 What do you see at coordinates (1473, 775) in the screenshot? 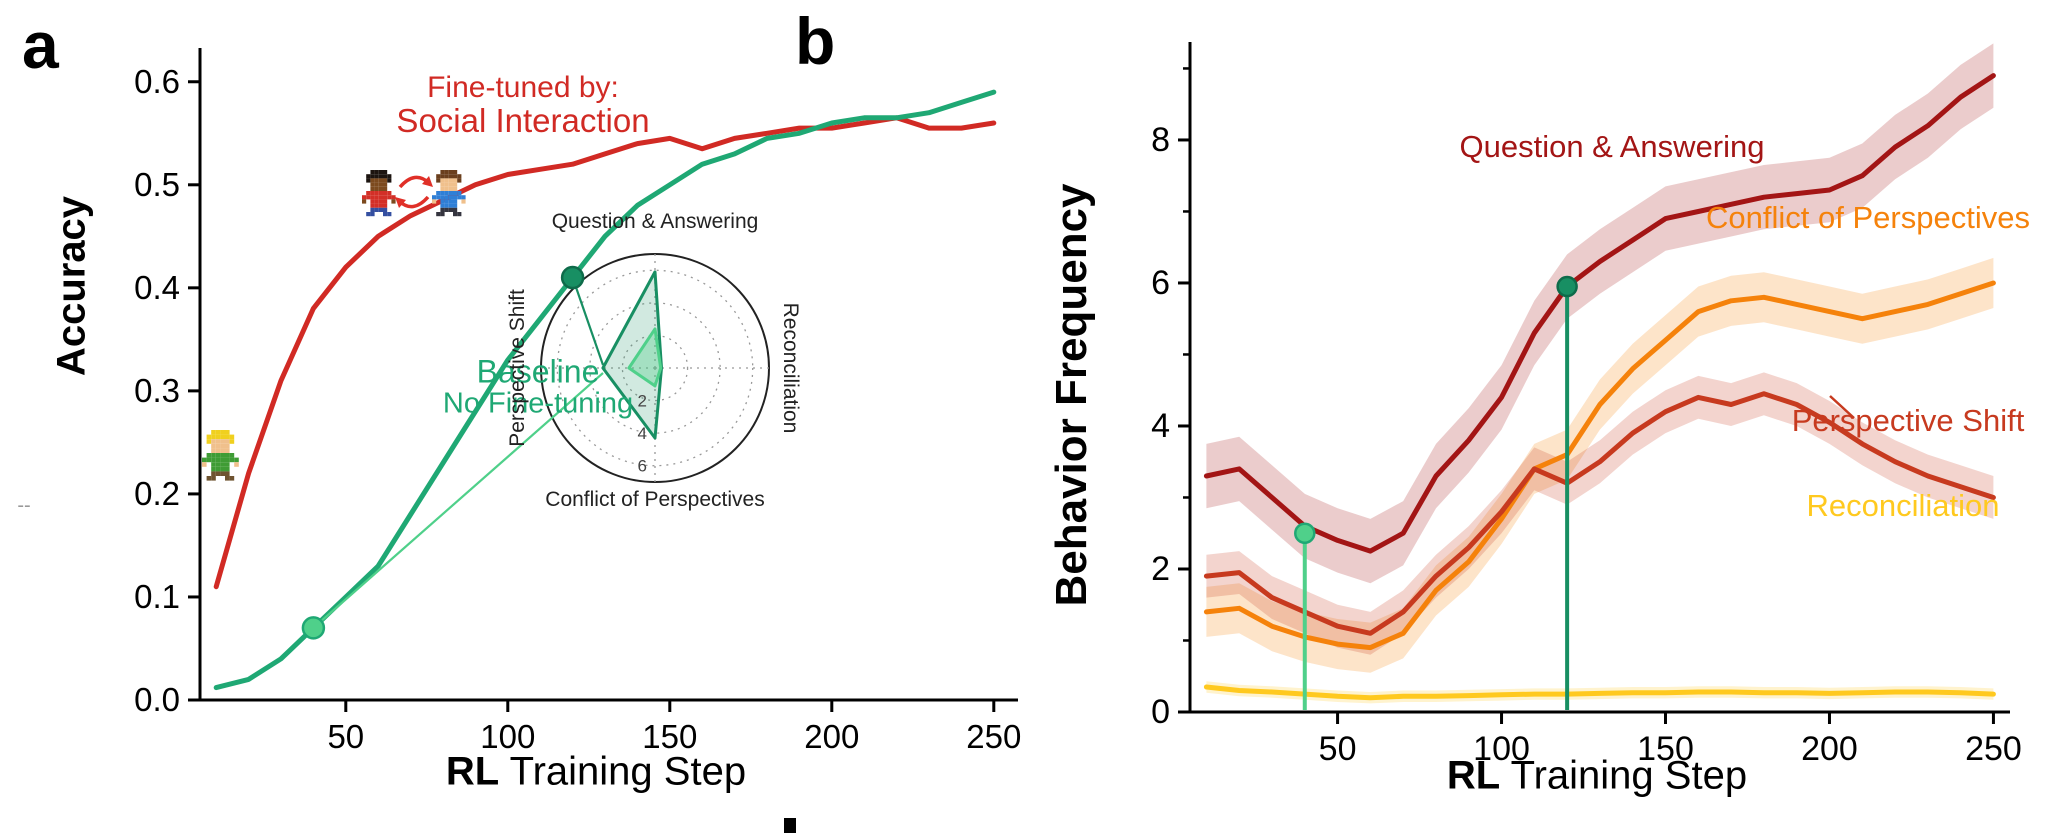
I see `panel-b-x-axis-title-bold: RL` at bounding box center [1473, 775].